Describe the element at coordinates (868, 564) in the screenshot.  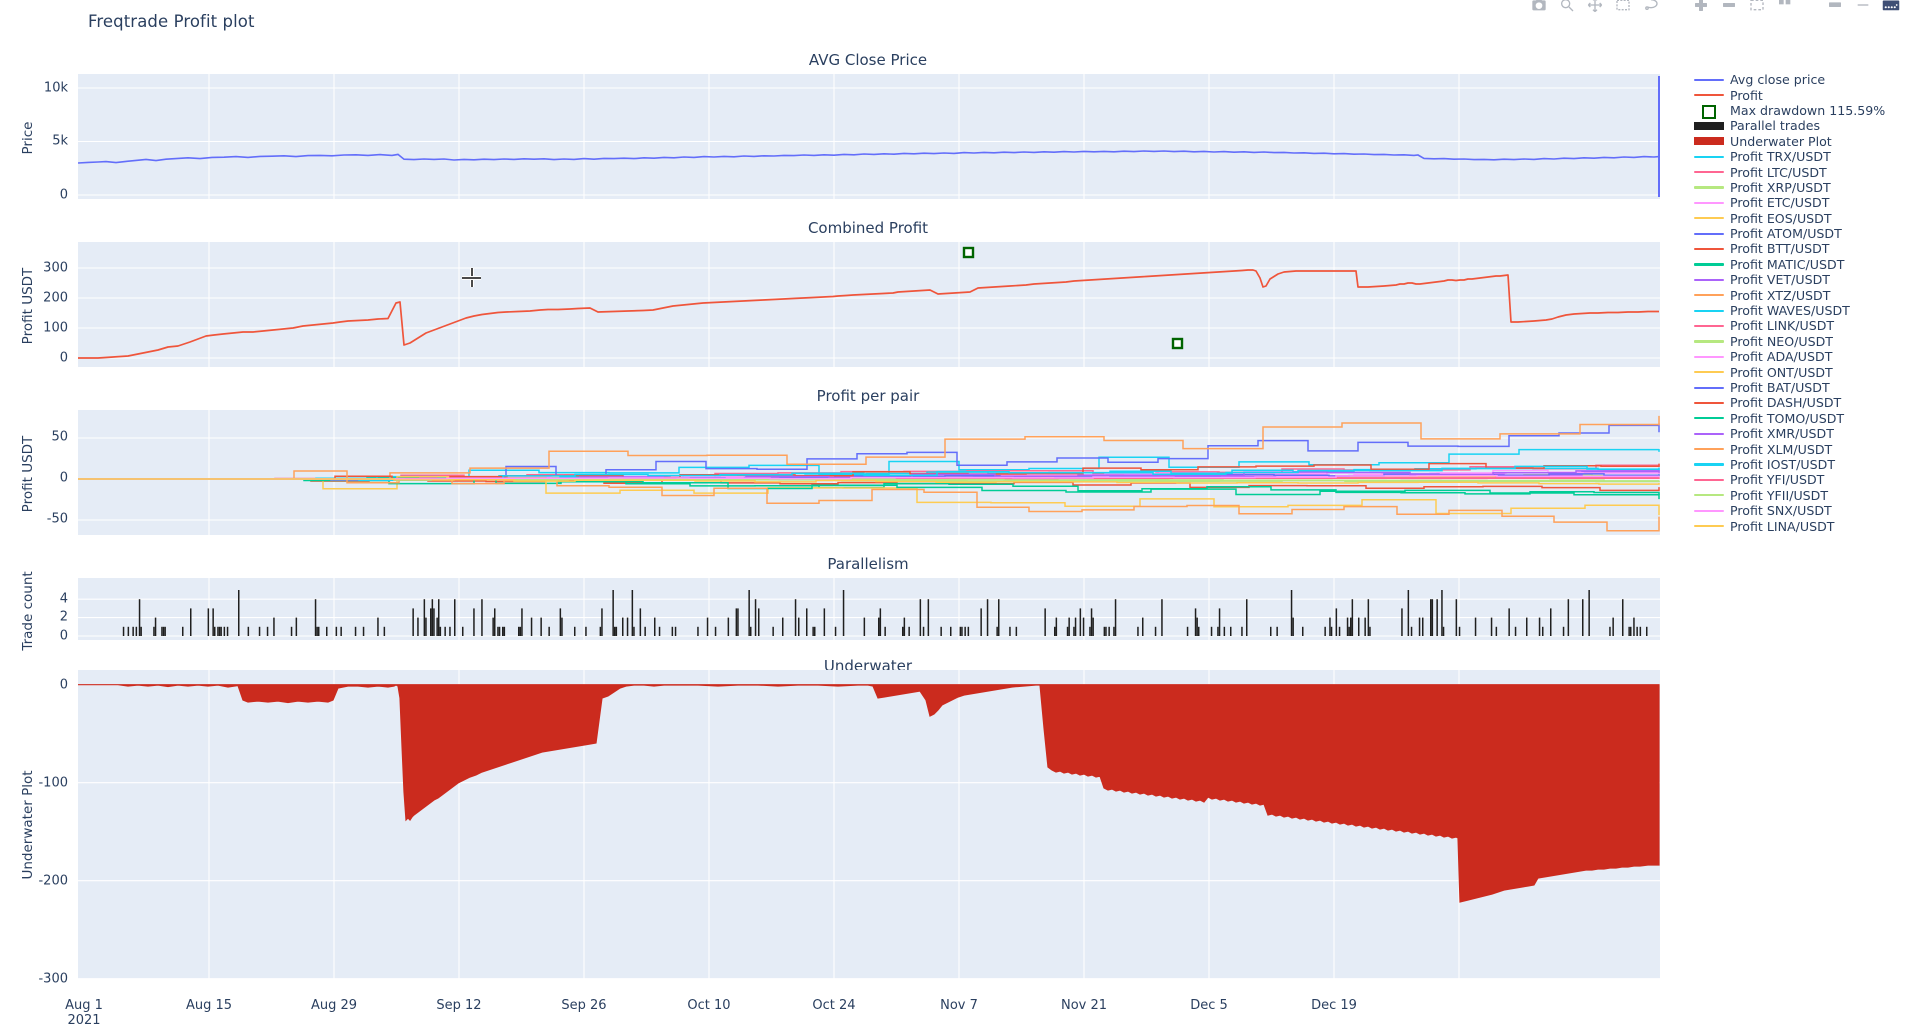
I see `subplot-title-parallelism: Parallelism` at that location.